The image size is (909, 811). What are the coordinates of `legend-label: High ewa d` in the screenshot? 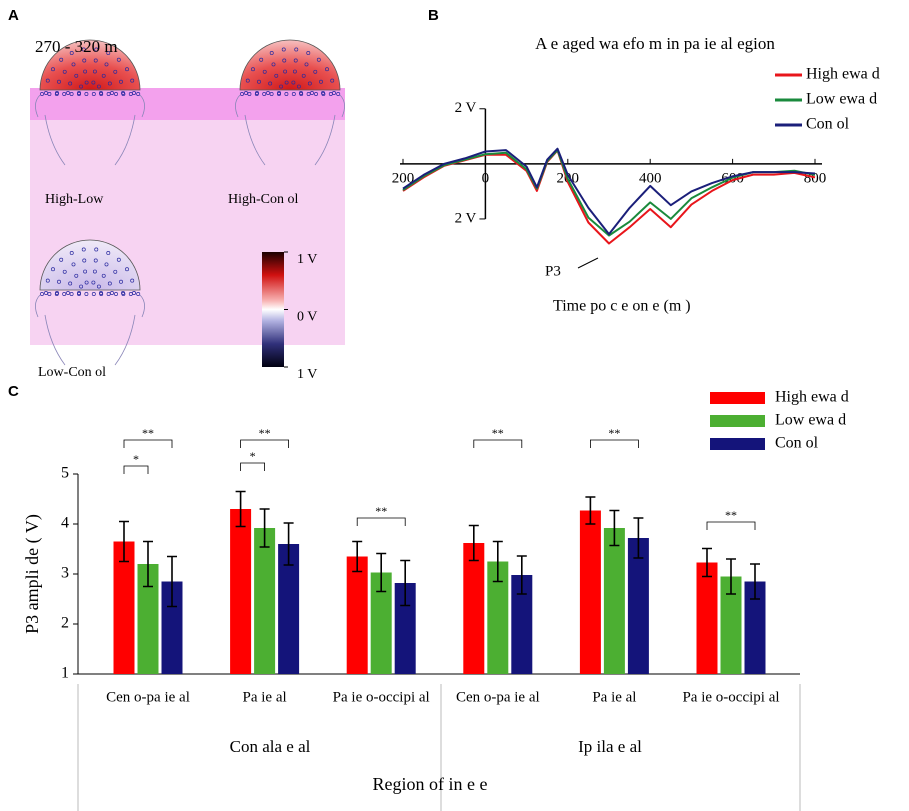 It's located at (843, 74).